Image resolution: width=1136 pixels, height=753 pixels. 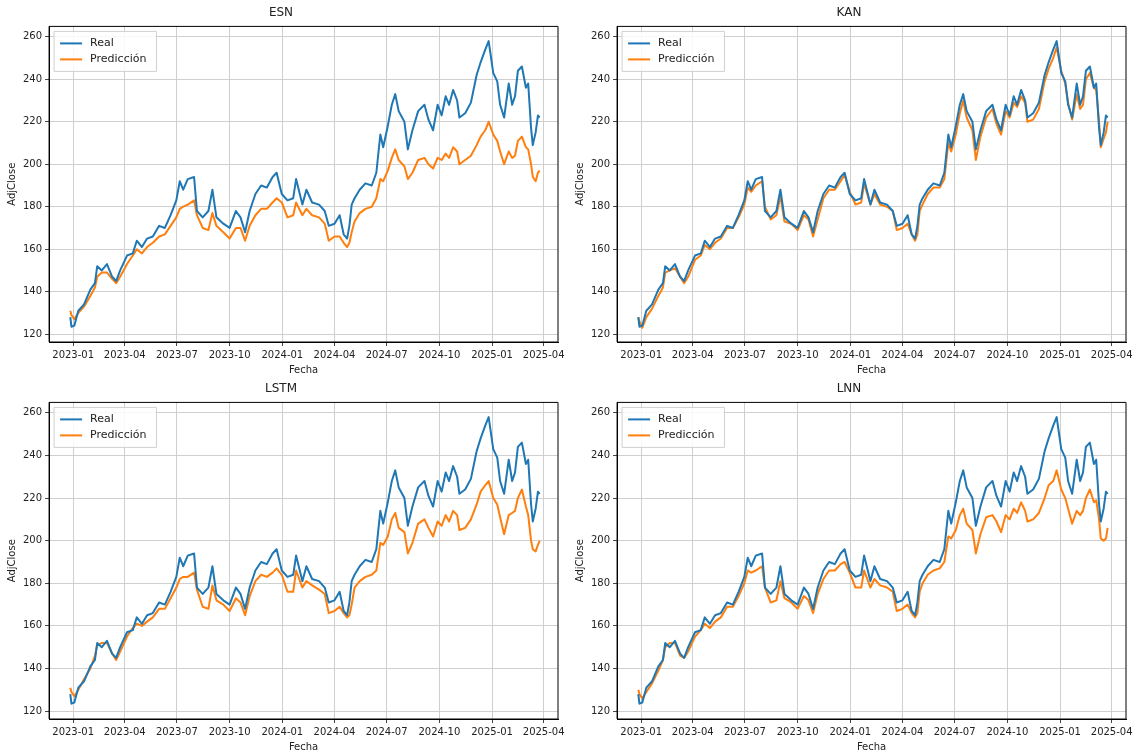 What do you see at coordinates (849, 12) in the screenshot?
I see `chart-title: KAN` at bounding box center [849, 12].